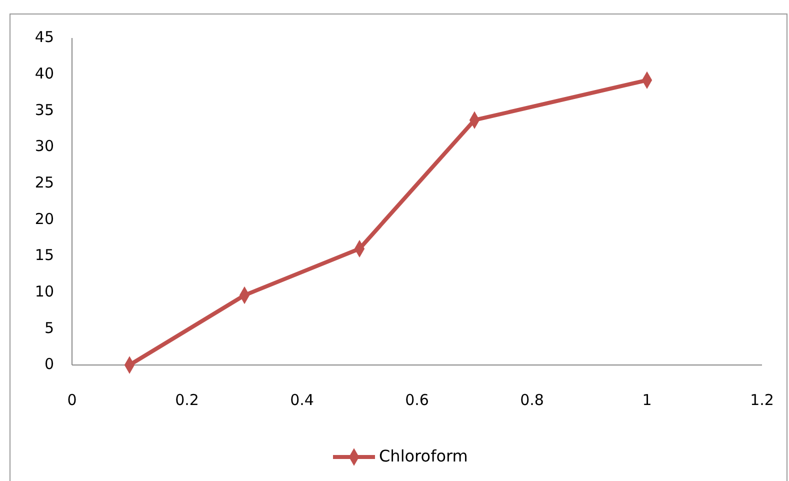  Describe the element at coordinates (44, 146) in the screenshot. I see `y-tick-label: 30` at that location.